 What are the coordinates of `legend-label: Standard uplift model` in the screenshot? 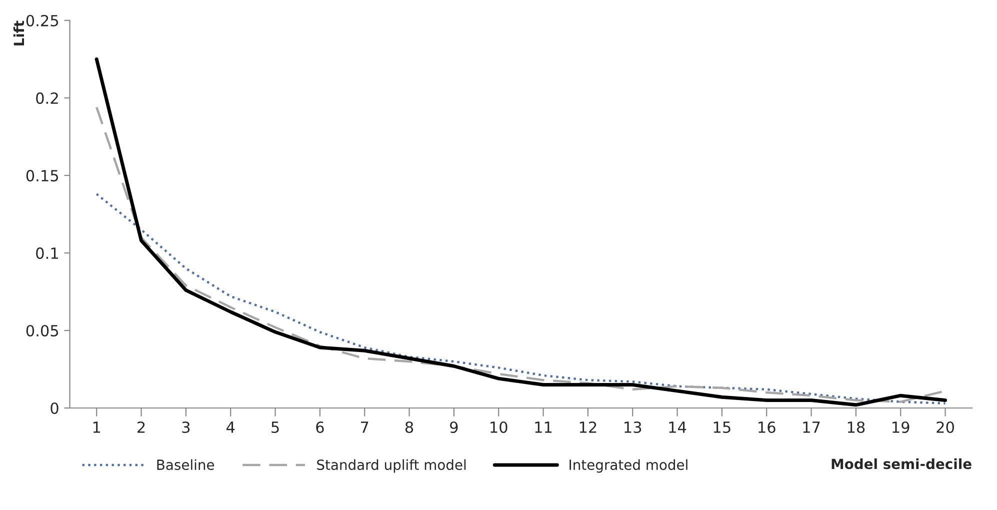 It's located at (391, 466).